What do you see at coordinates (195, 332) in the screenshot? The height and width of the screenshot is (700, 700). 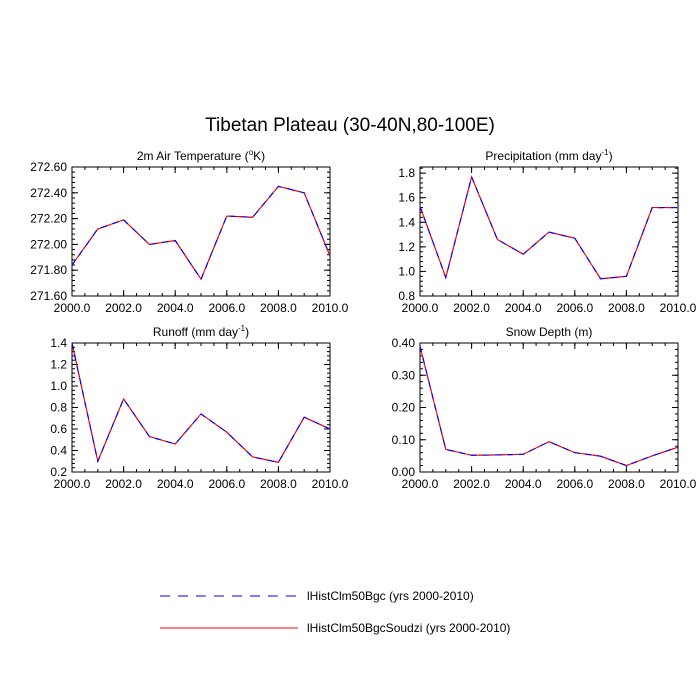 I see `panel-title-text: Runoff (mm day` at bounding box center [195, 332].